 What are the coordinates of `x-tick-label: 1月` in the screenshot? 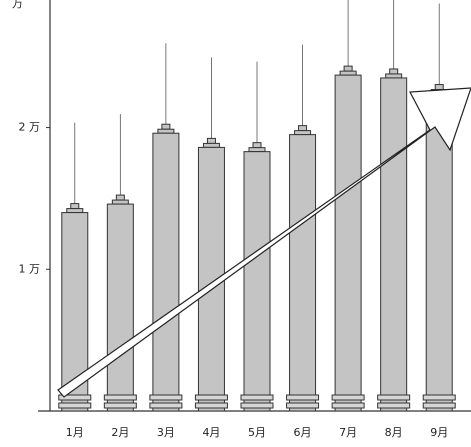 It's located at (75, 432).